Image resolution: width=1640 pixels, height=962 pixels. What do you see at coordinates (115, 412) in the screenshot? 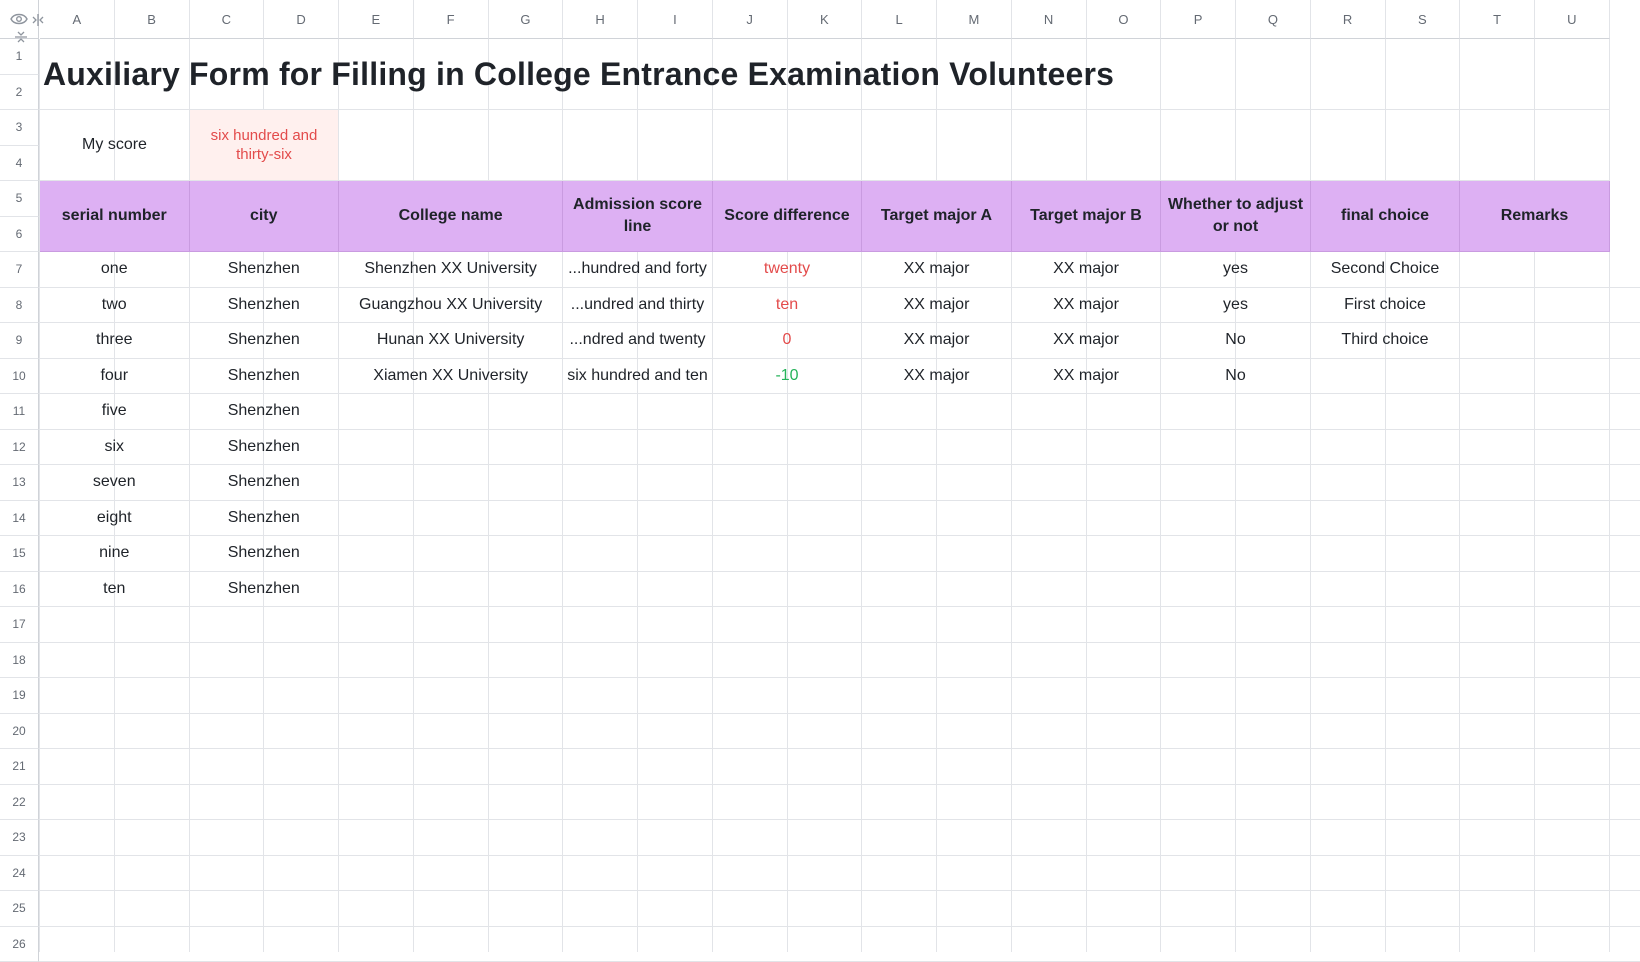
I see `cell-serial: five` at bounding box center [115, 412].